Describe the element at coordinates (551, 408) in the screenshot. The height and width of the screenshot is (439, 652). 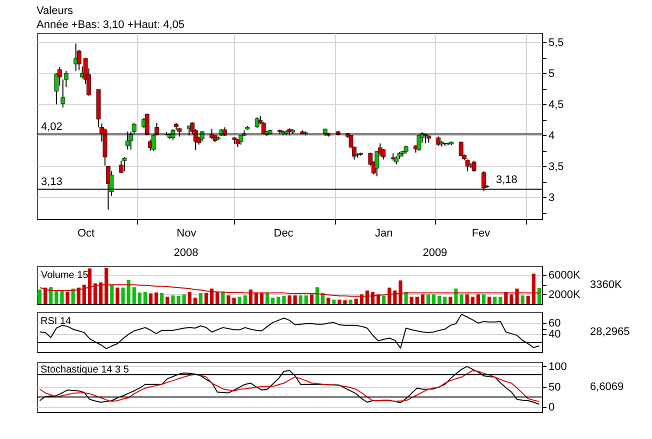
I see `y-tick-label: 0` at that location.